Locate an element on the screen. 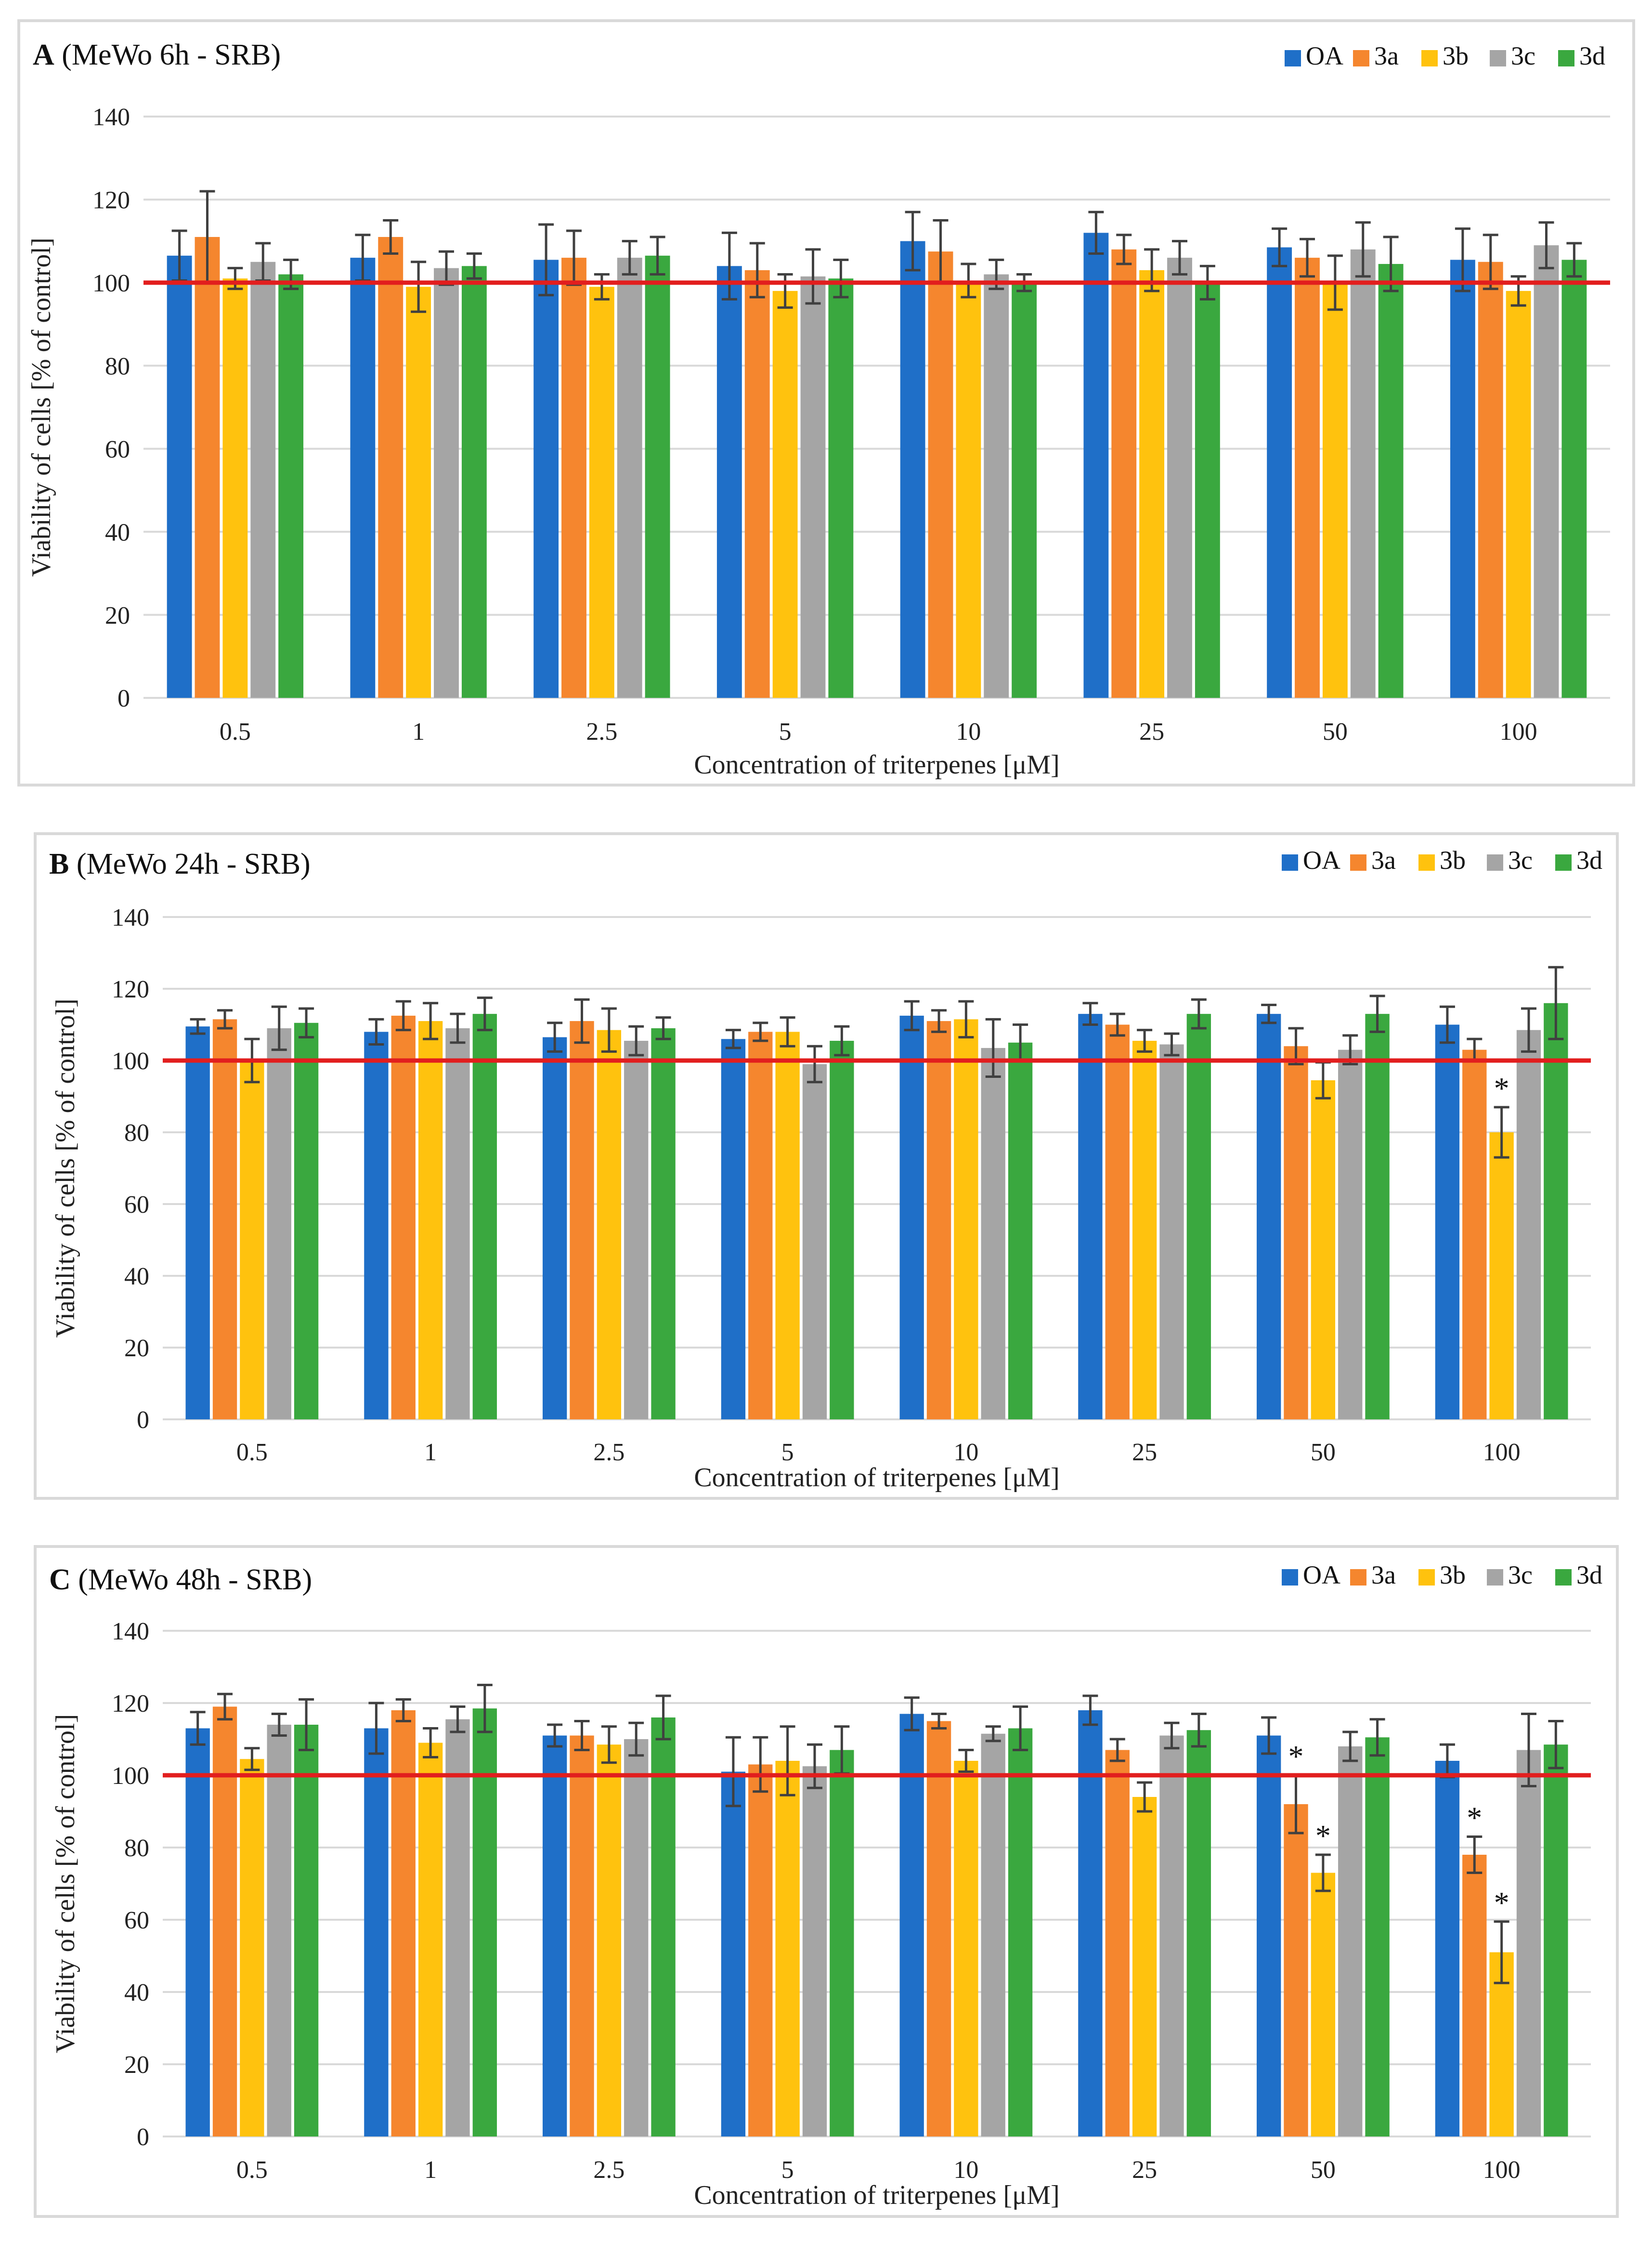  legend-label-3b: 3b is located at coordinates (1453, 1574).